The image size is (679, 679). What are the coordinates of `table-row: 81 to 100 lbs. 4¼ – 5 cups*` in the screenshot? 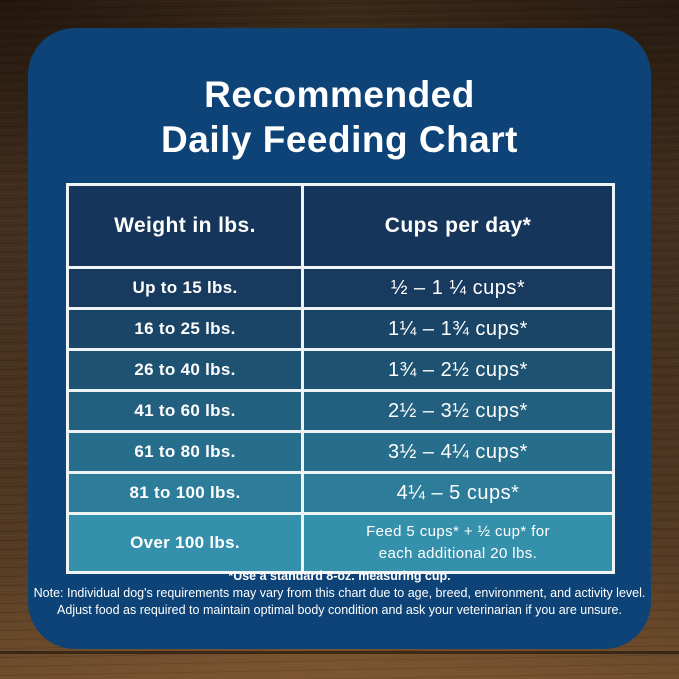 It's located at (340, 493).